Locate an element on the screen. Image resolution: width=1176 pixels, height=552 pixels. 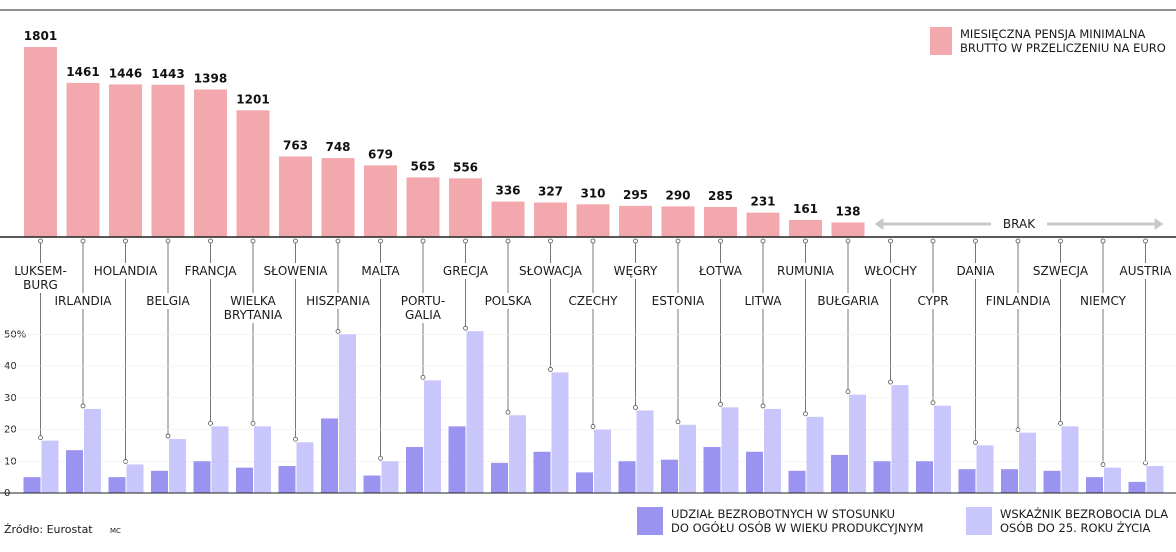
legend-youth-text: OSÓB DO 25. ROKU ŻYCIA is located at coordinates (1075, 527).